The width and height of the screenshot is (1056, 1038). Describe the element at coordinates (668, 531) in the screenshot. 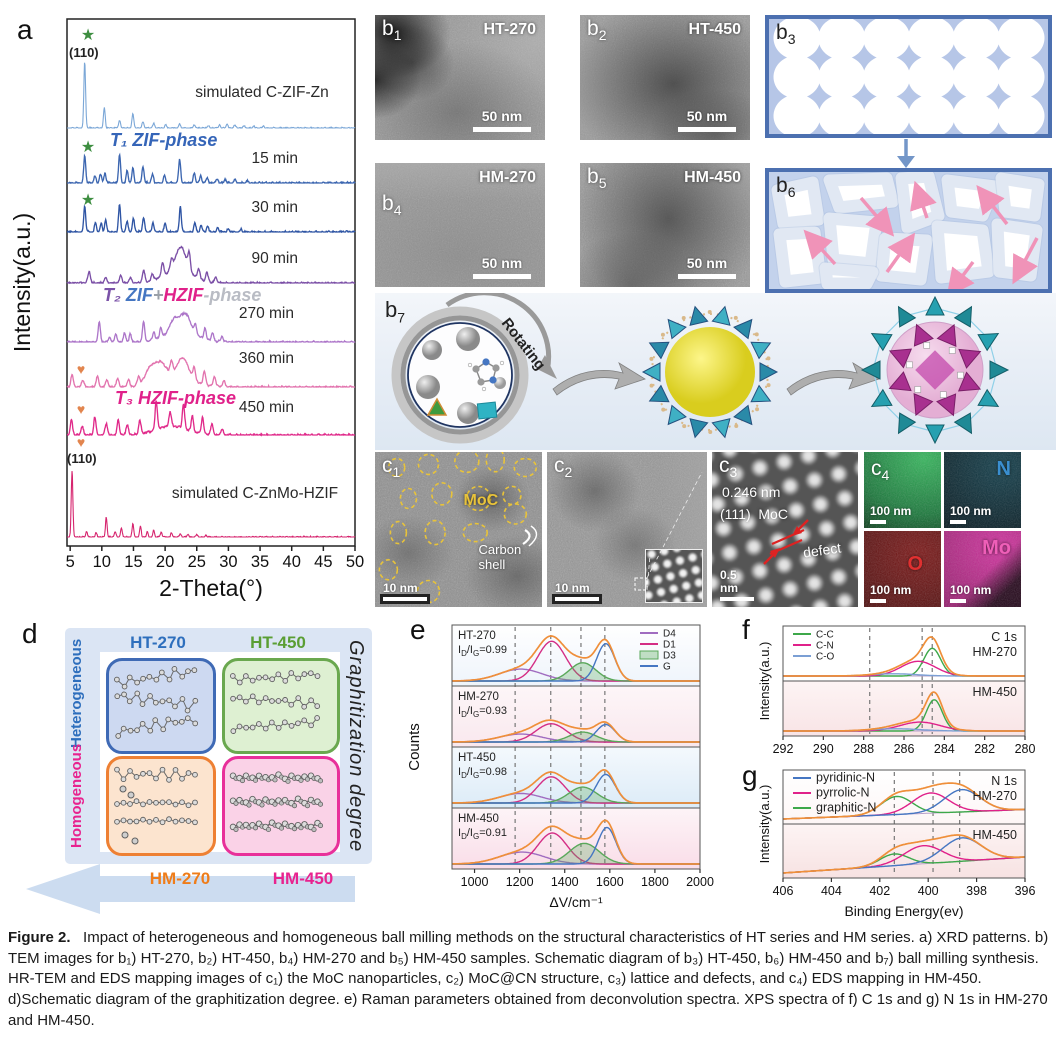

I see `inset-callout` at that location.